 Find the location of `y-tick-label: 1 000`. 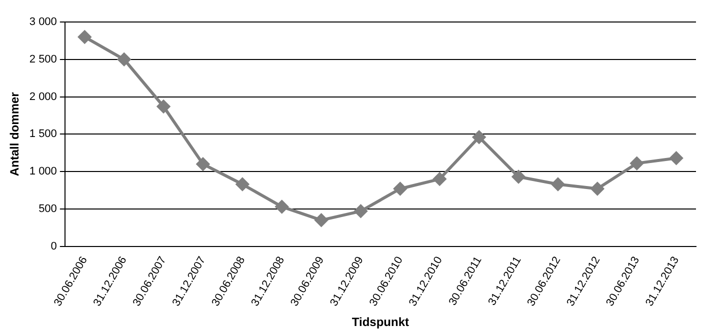

y-tick-label: 1 000 is located at coordinates (43, 172).